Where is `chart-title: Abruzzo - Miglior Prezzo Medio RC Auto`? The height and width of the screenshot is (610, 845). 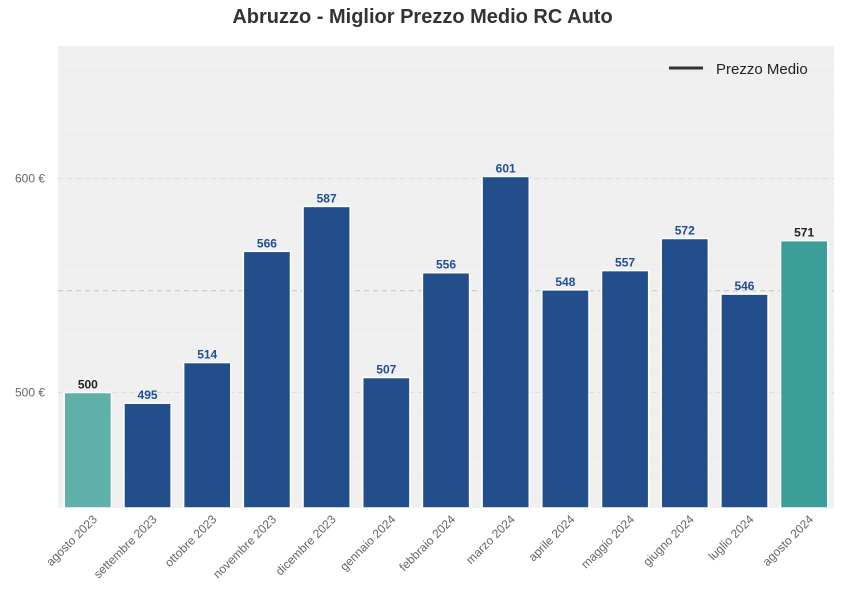 chart-title: Abruzzo - Miglior Prezzo Medio RC Auto is located at coordinates (422, 17).